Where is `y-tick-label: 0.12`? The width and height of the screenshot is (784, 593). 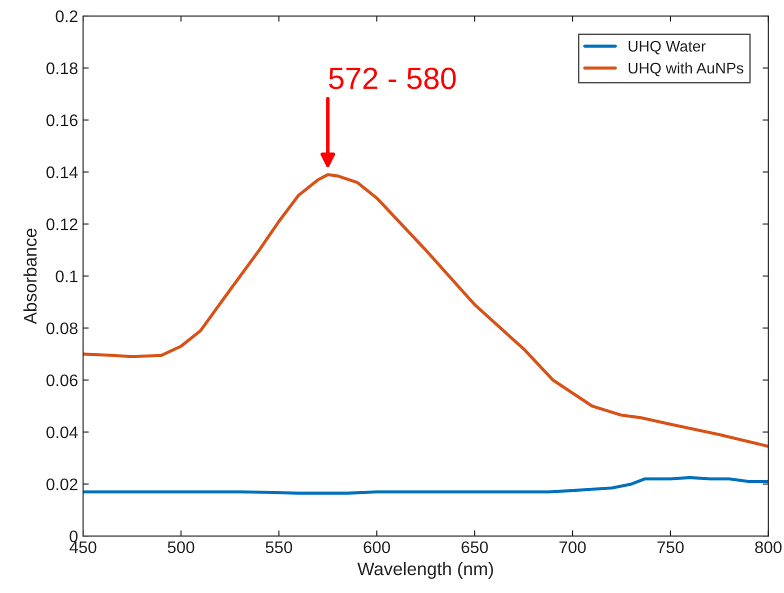 y-tick-label: 0.12 is located at coordinates (62, 224).